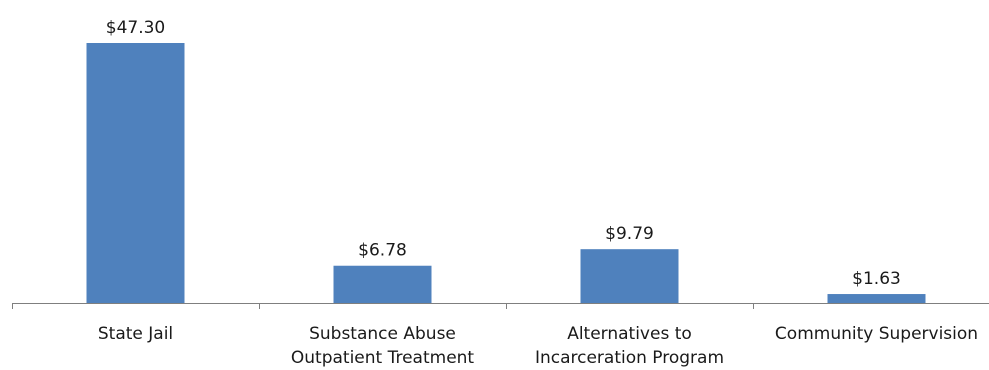  What do you see at coordinates (382, 251) in the screenshot?
I see `data-label-1: $6.78` at bounding box center [382, 251].